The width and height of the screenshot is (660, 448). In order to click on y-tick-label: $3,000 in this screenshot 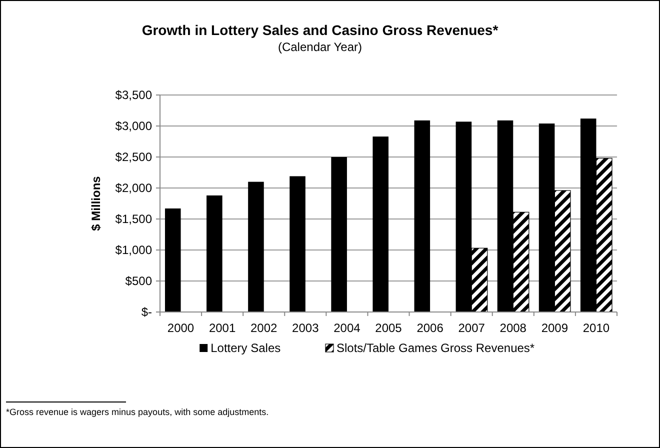, I will do `click(133, 126)`.